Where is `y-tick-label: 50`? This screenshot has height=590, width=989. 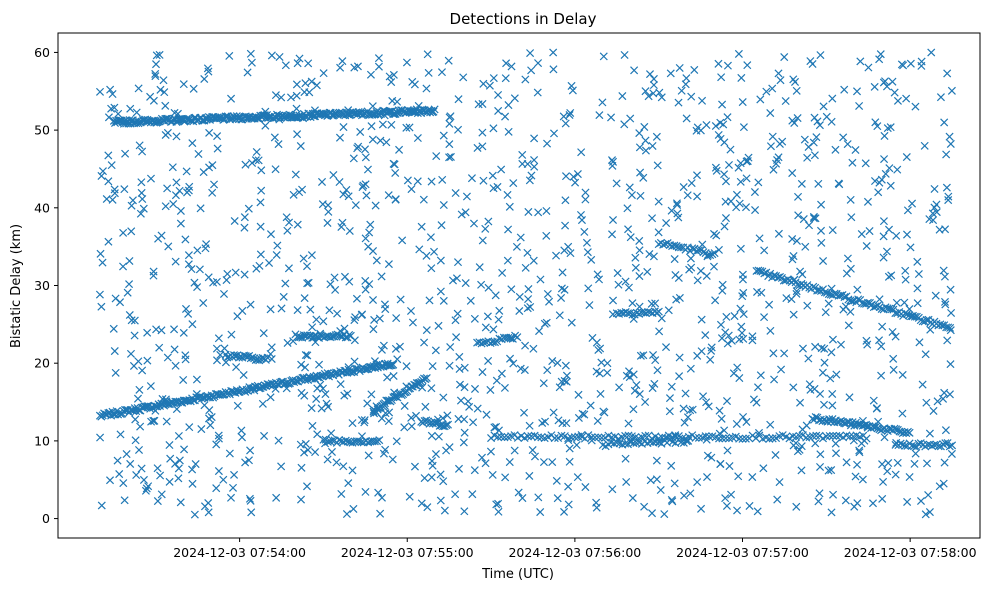 y-tick-label: 50 is located at coordinates (42, 130).